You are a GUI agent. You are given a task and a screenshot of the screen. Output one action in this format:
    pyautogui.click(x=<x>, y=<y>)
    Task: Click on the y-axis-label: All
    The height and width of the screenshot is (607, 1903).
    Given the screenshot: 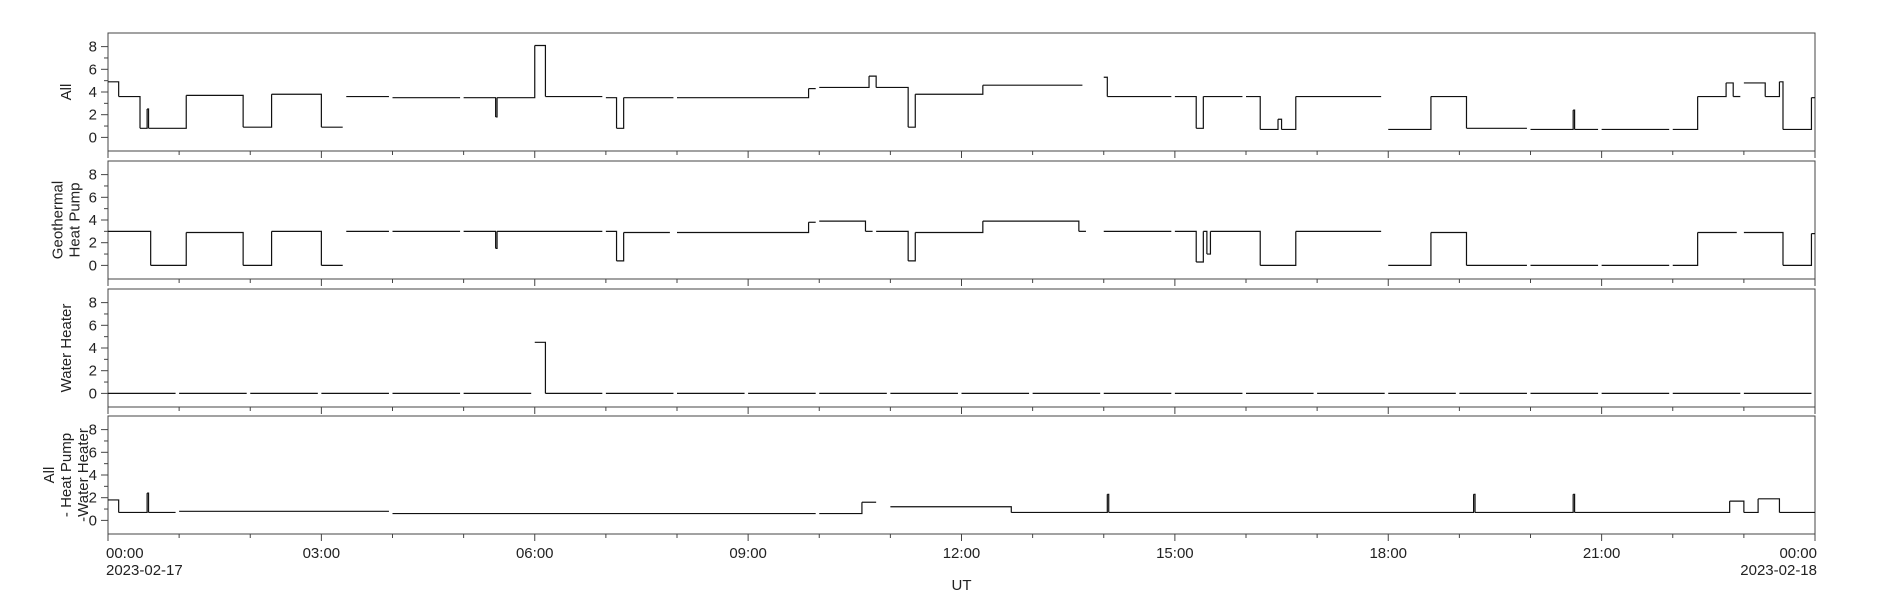 What is the action you would take?
    pyautogui.click(x=66, y=92)
    